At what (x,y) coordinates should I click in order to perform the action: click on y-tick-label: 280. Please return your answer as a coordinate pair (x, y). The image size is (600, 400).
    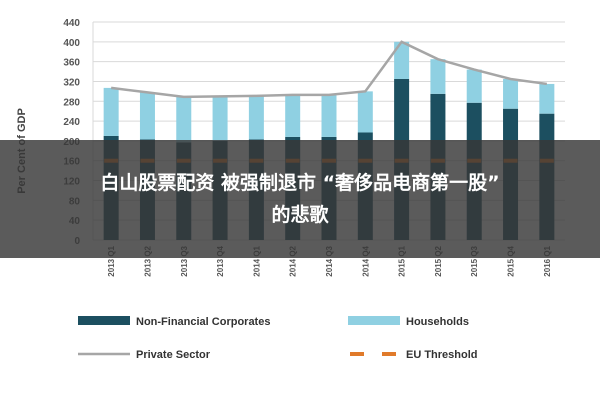
    Looking at the image, I should click on (71, 102).